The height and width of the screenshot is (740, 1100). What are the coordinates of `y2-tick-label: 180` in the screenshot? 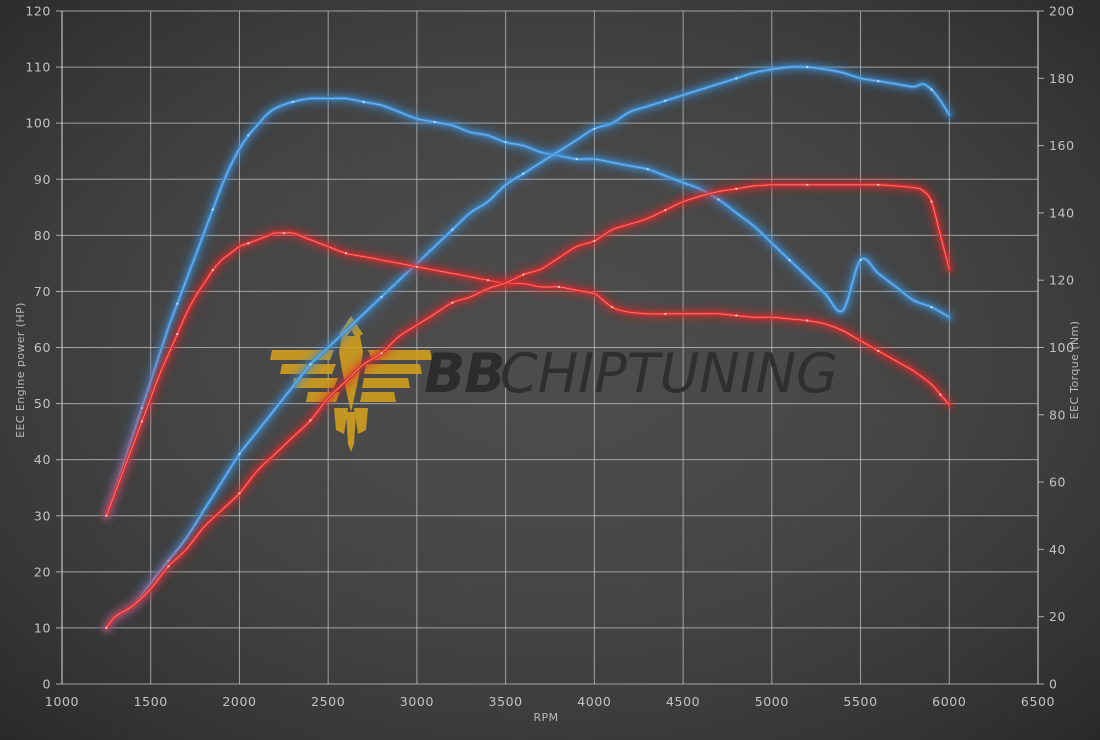 It's located at (1062, 78).